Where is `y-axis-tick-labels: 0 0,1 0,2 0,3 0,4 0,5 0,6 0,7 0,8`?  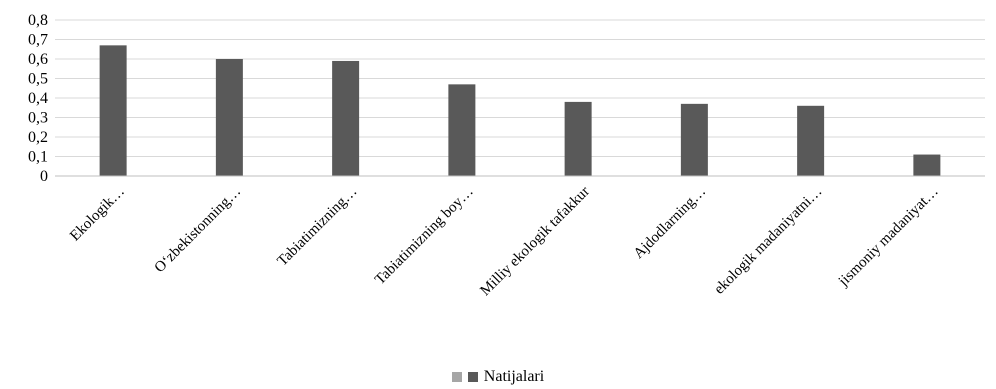 y-axis-tick-labels: 0 0,1 0,2 0,3 0,4 0,5 0,6 0,7 0,8 is located at coordinates (38, 98).